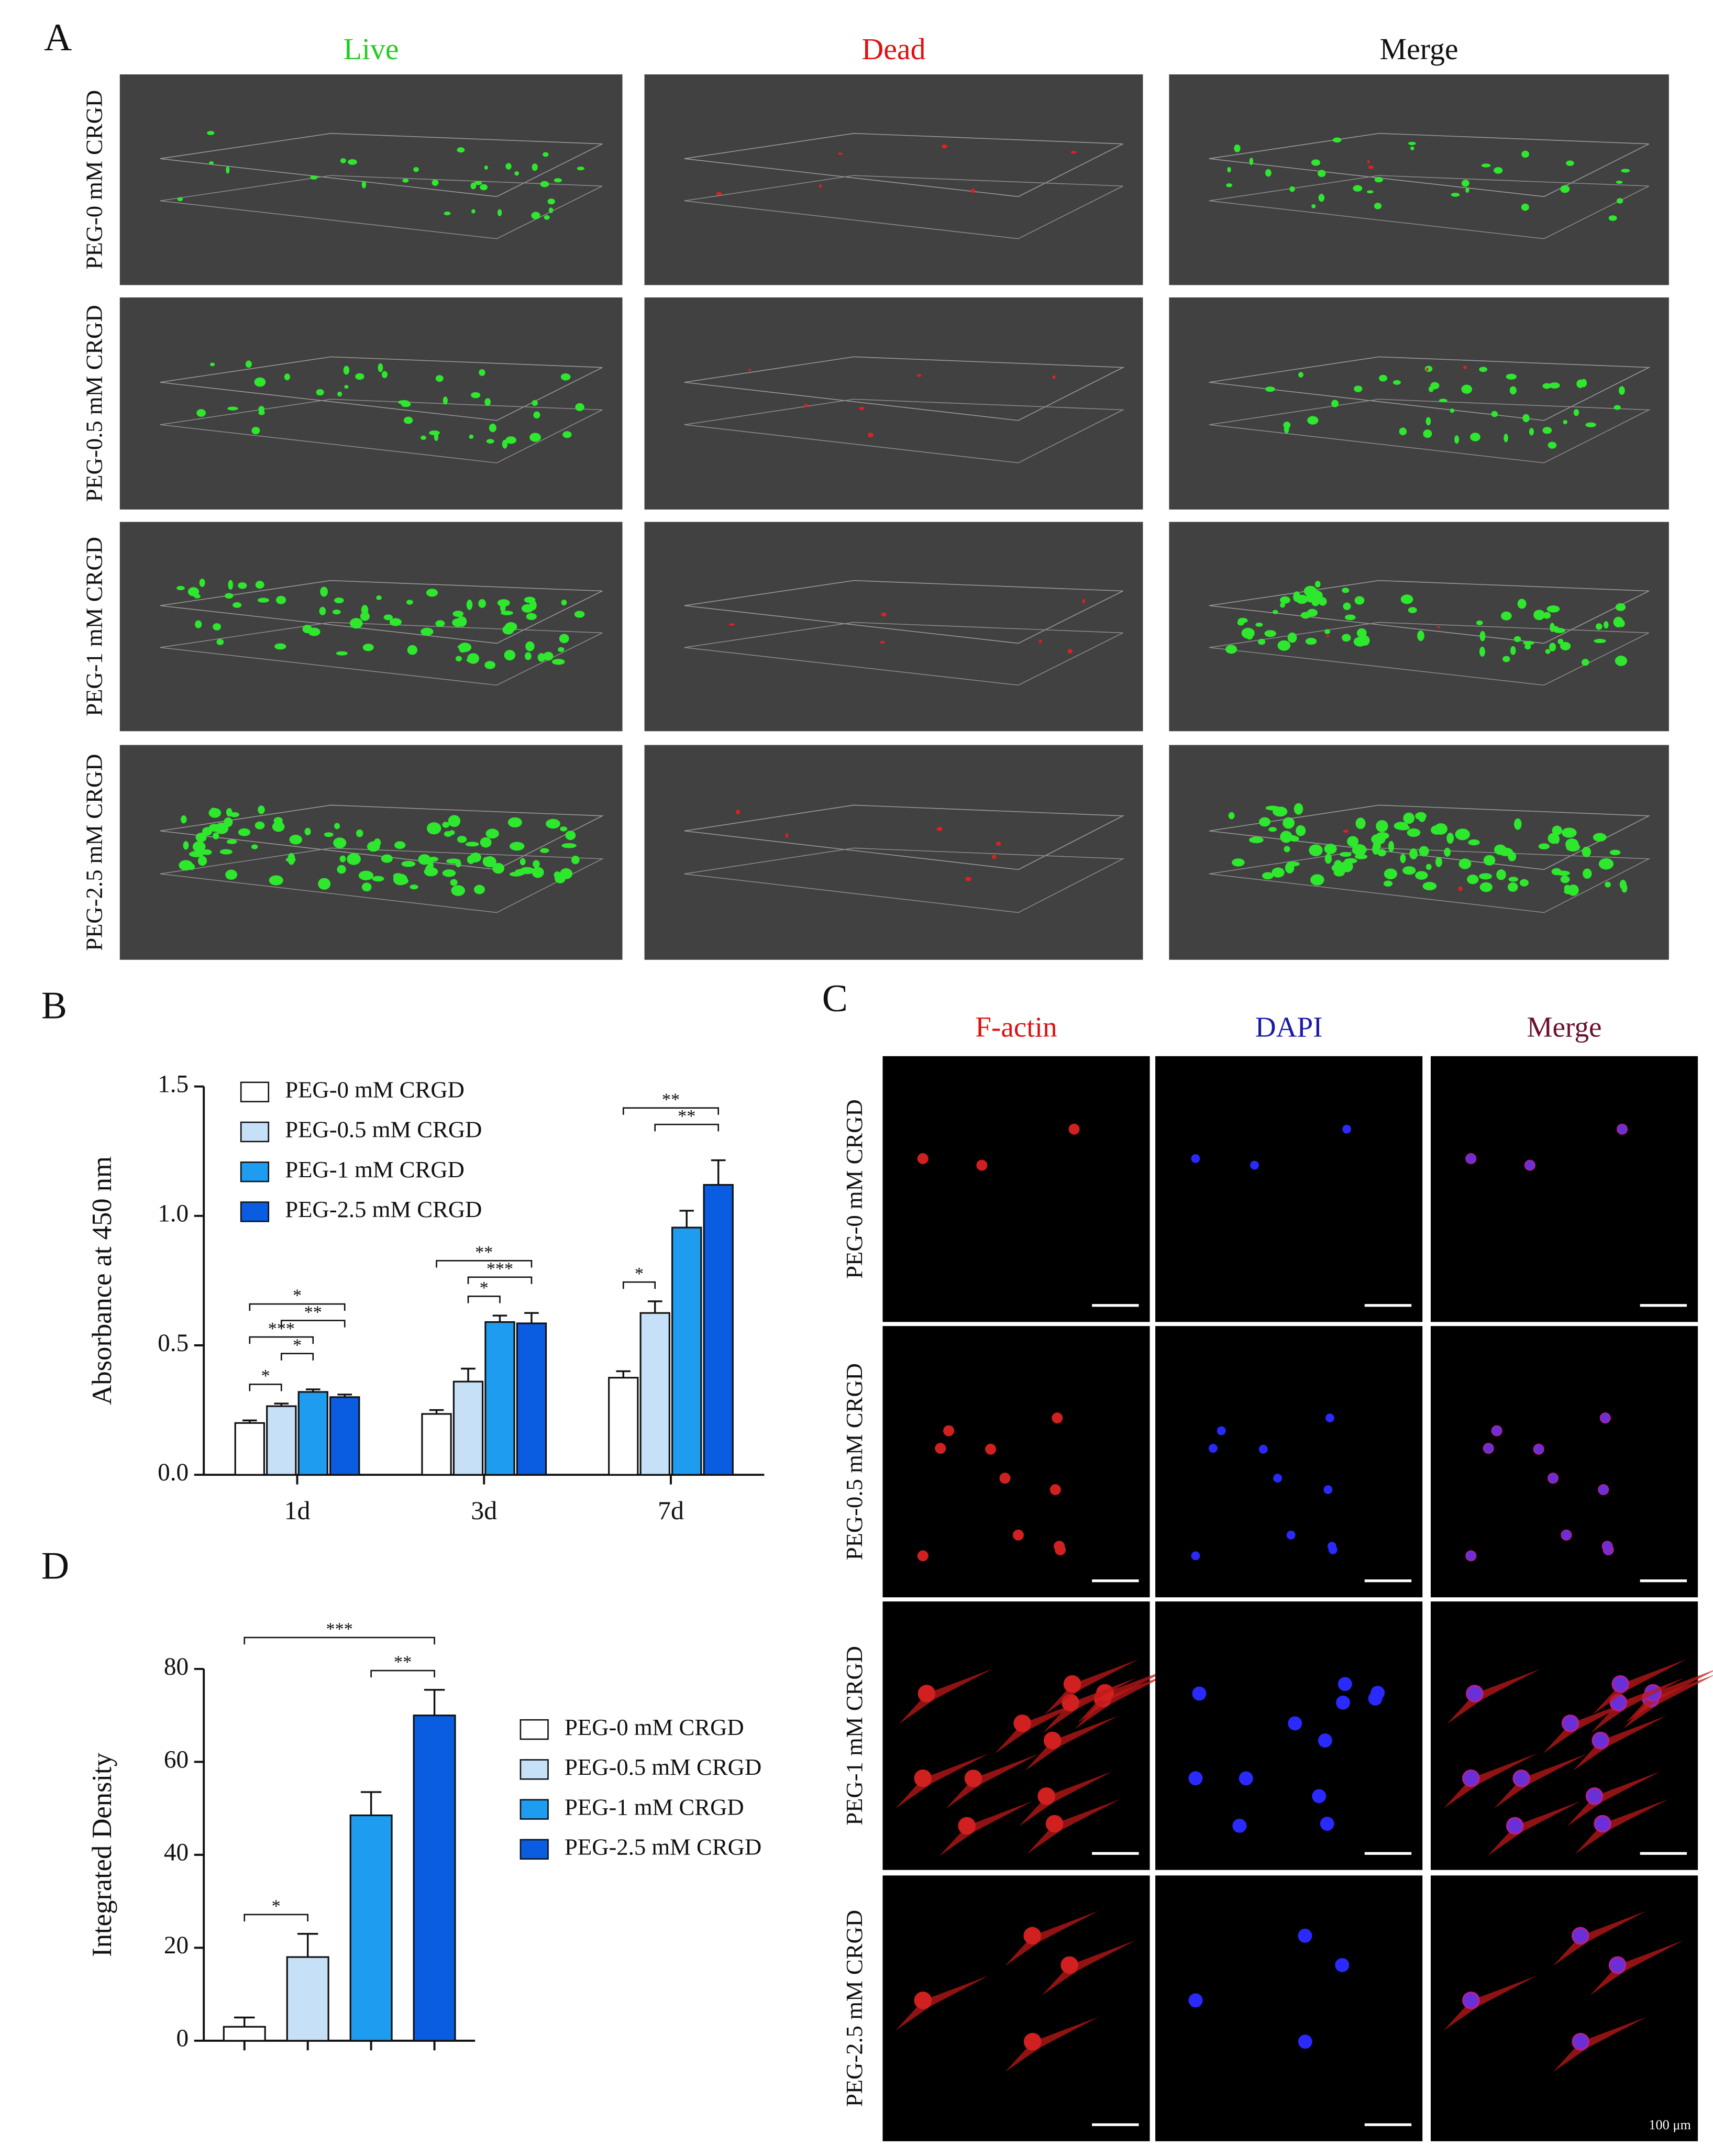  What do you see at coordinates (686, 1116) in the screenshot?
I see `significance-label: **` at bounding box center [686, 1116].